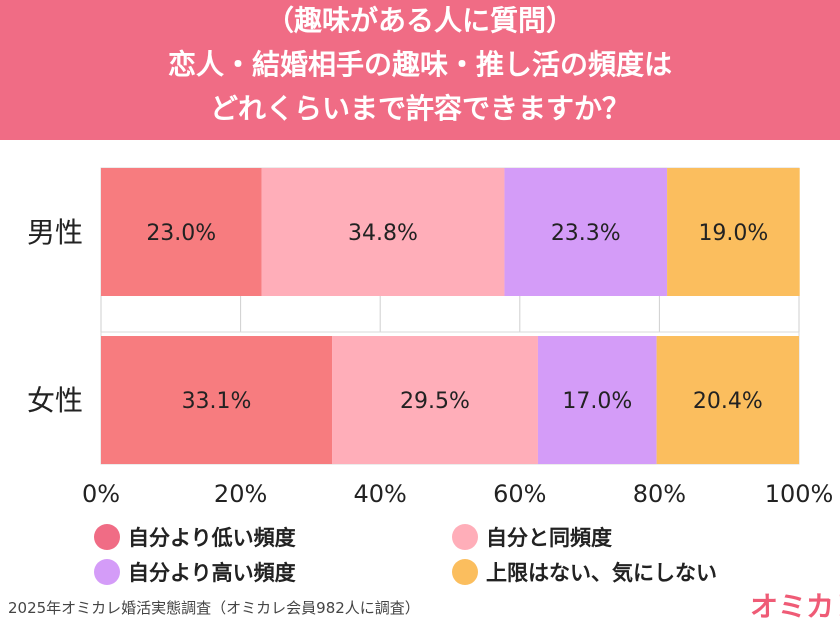 The image size is (840, 630). What do you see at coordinates (212, 538) in the screenshot?
I see `legend-label-lower: 自分より低い頻度` at bounding box center [212, 538].